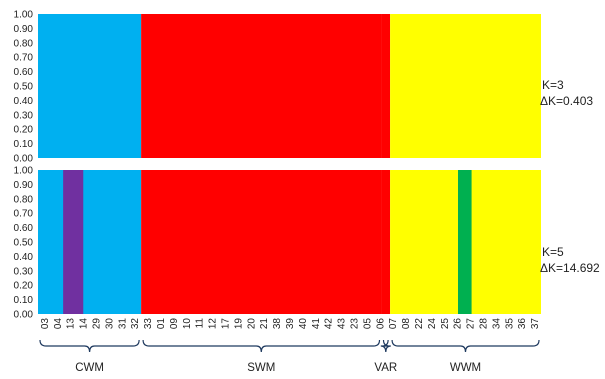 This screenshot has width=605, height=379. Describe the element at coordinates (261, 368) in the screenshot. I see `group-label-swm: SWM` at that location.